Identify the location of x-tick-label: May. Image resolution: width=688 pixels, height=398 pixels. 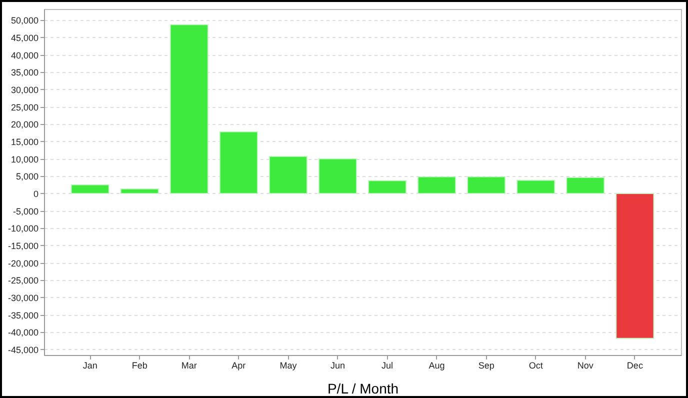
(289, 365).